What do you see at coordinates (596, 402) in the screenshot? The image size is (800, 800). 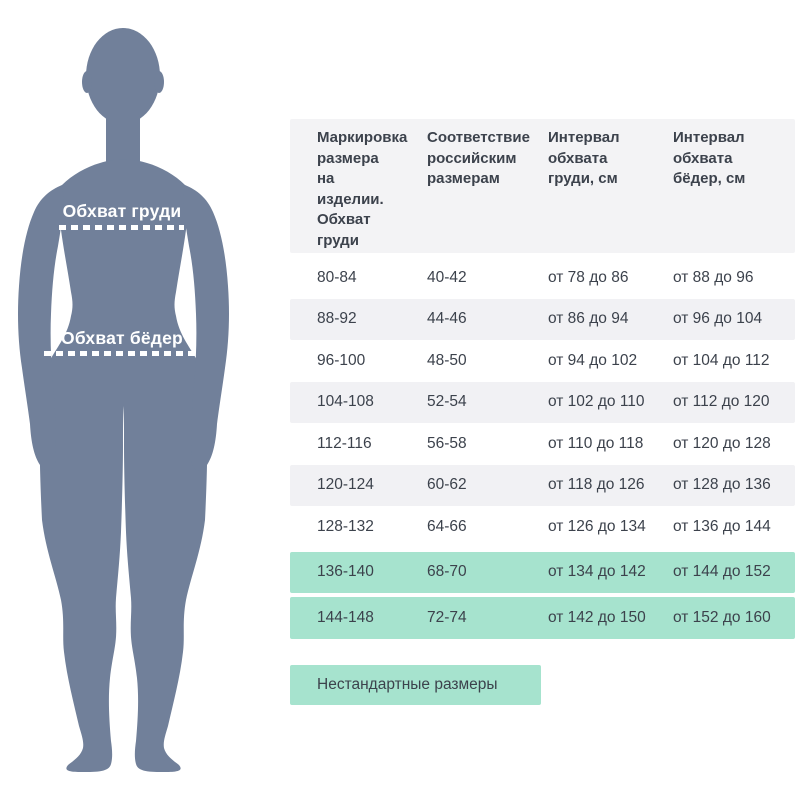 I see `table-cell: от 102 до 110` at bounding box center [596, 402].